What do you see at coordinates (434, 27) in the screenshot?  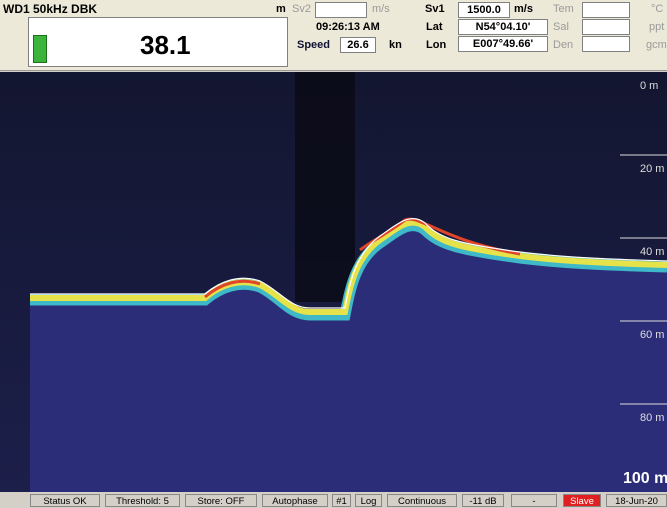 I see `lat-label: Lat` at bounding box center [434, 27].